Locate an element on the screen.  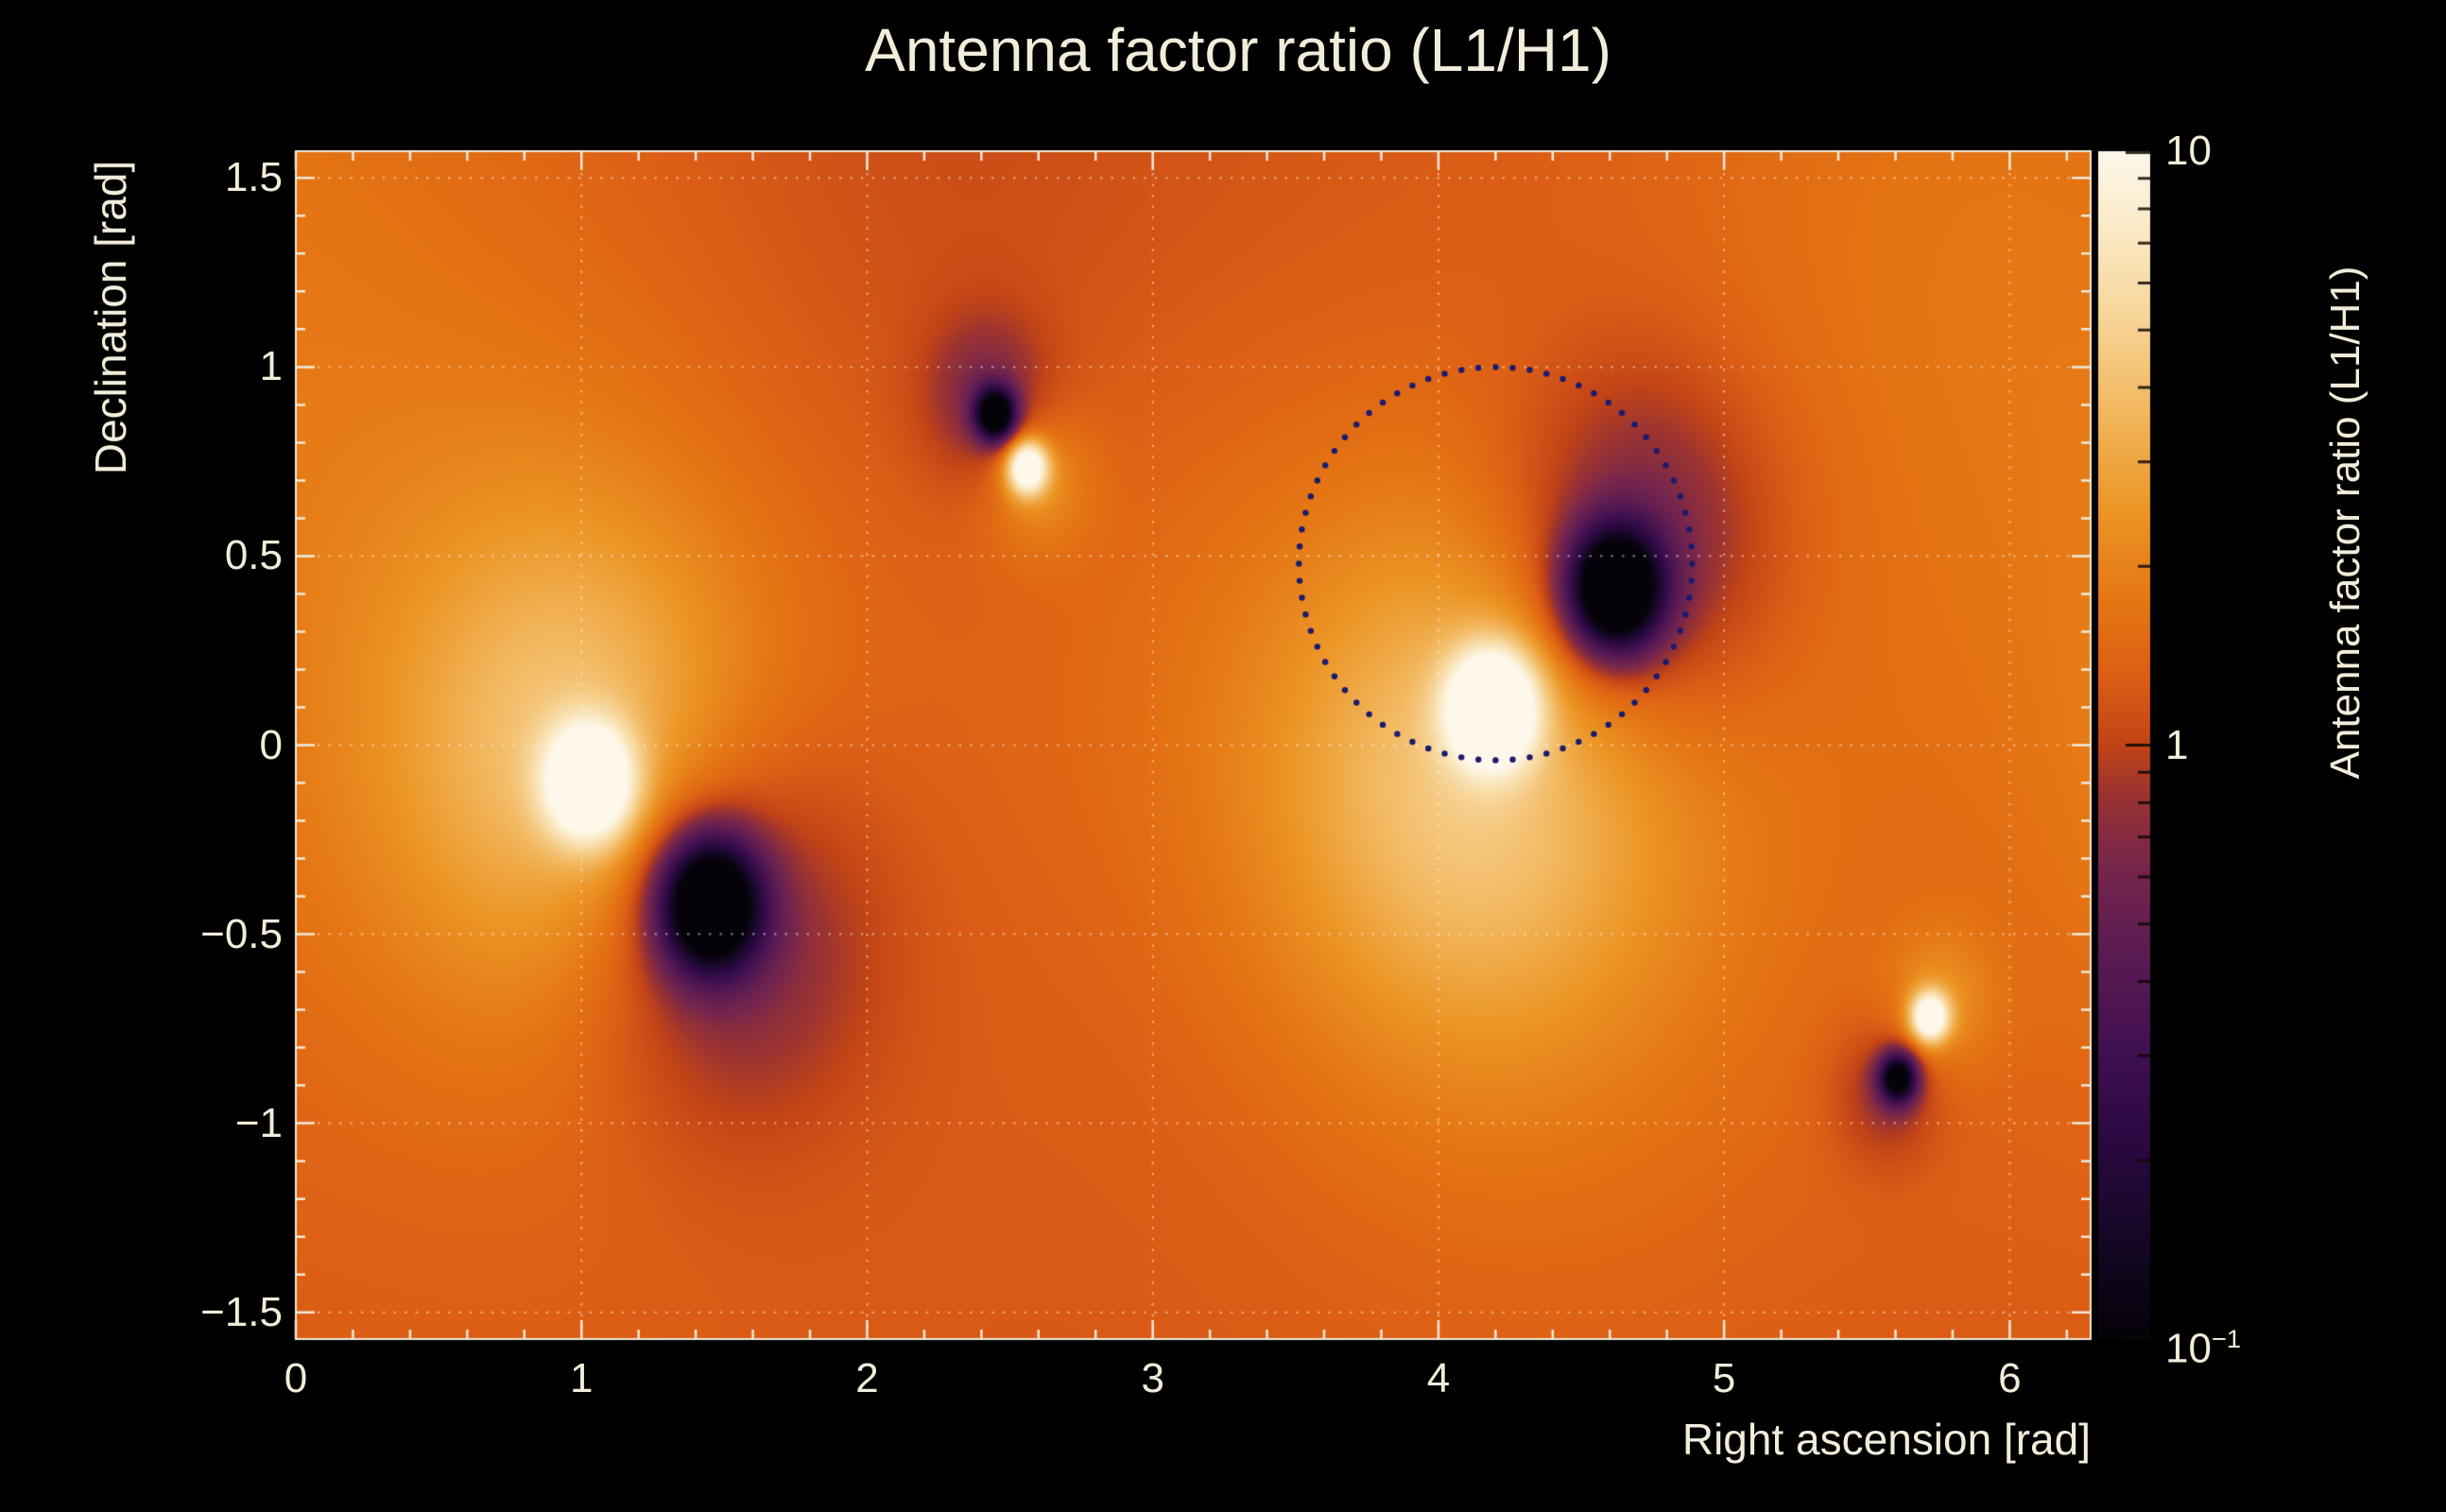
colorbar-title: Antenna factor ratio (L1/H1) is located at coordinates (2345, 523).